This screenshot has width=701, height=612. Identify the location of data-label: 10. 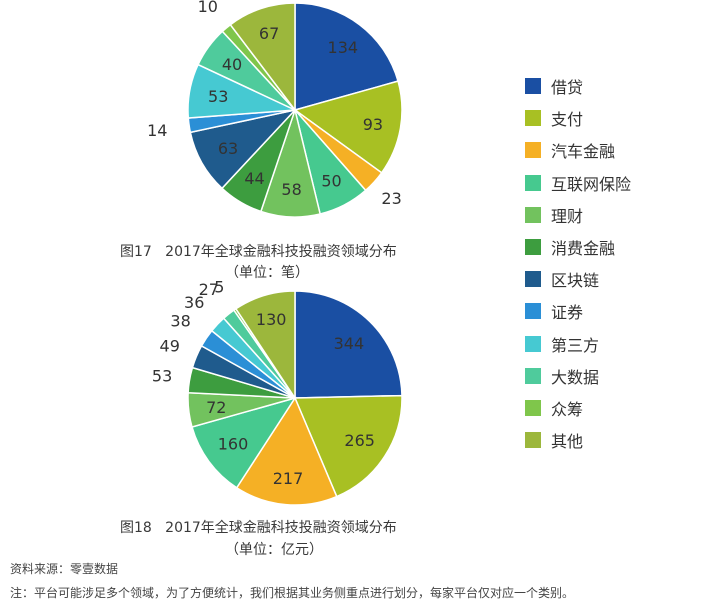
(208, 8).